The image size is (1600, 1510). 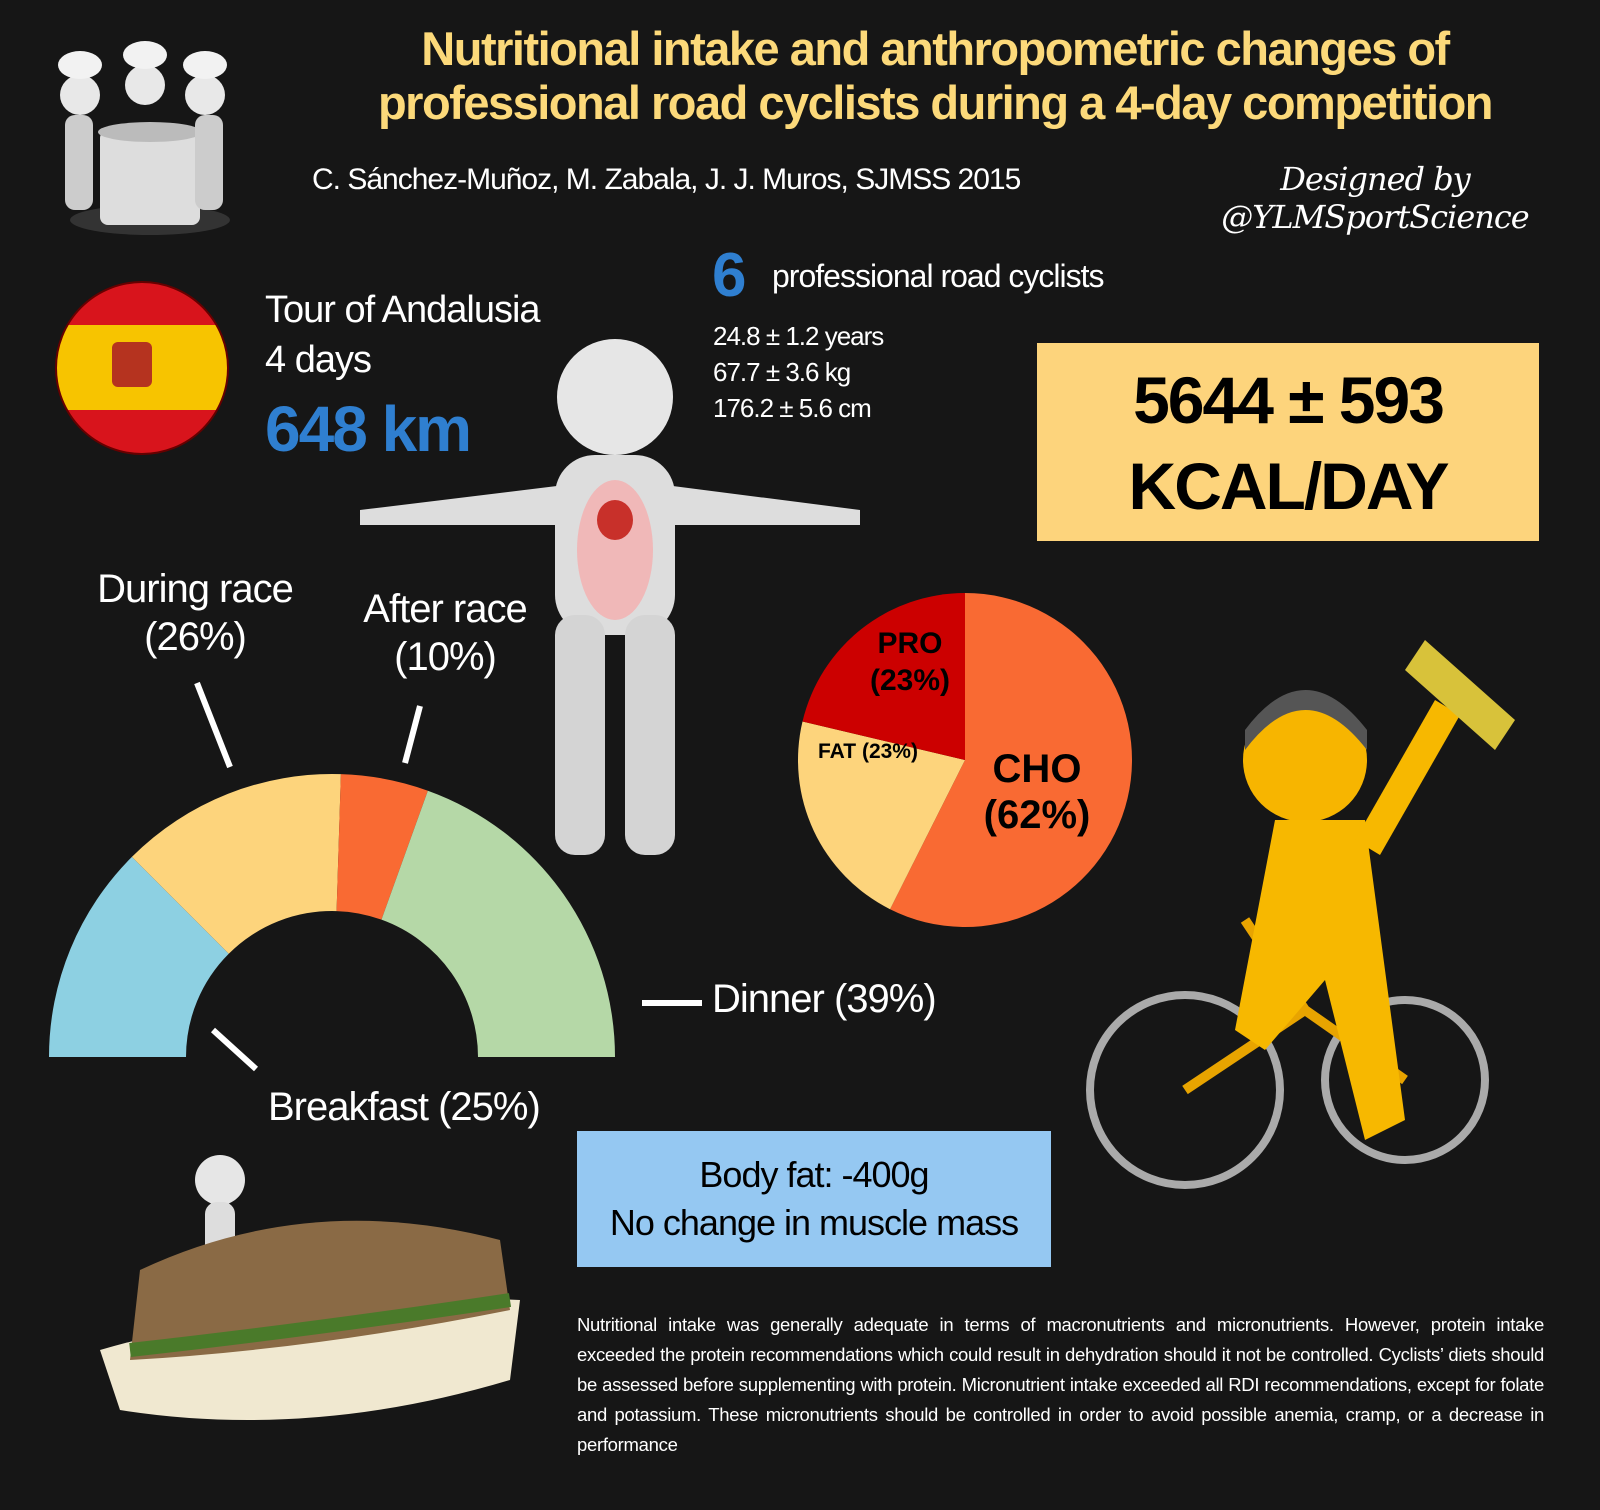 What do you see at coordinates (236, 864) in the screenshot?
I see `donut-slice-during-race` at bounding box center [236, 864].